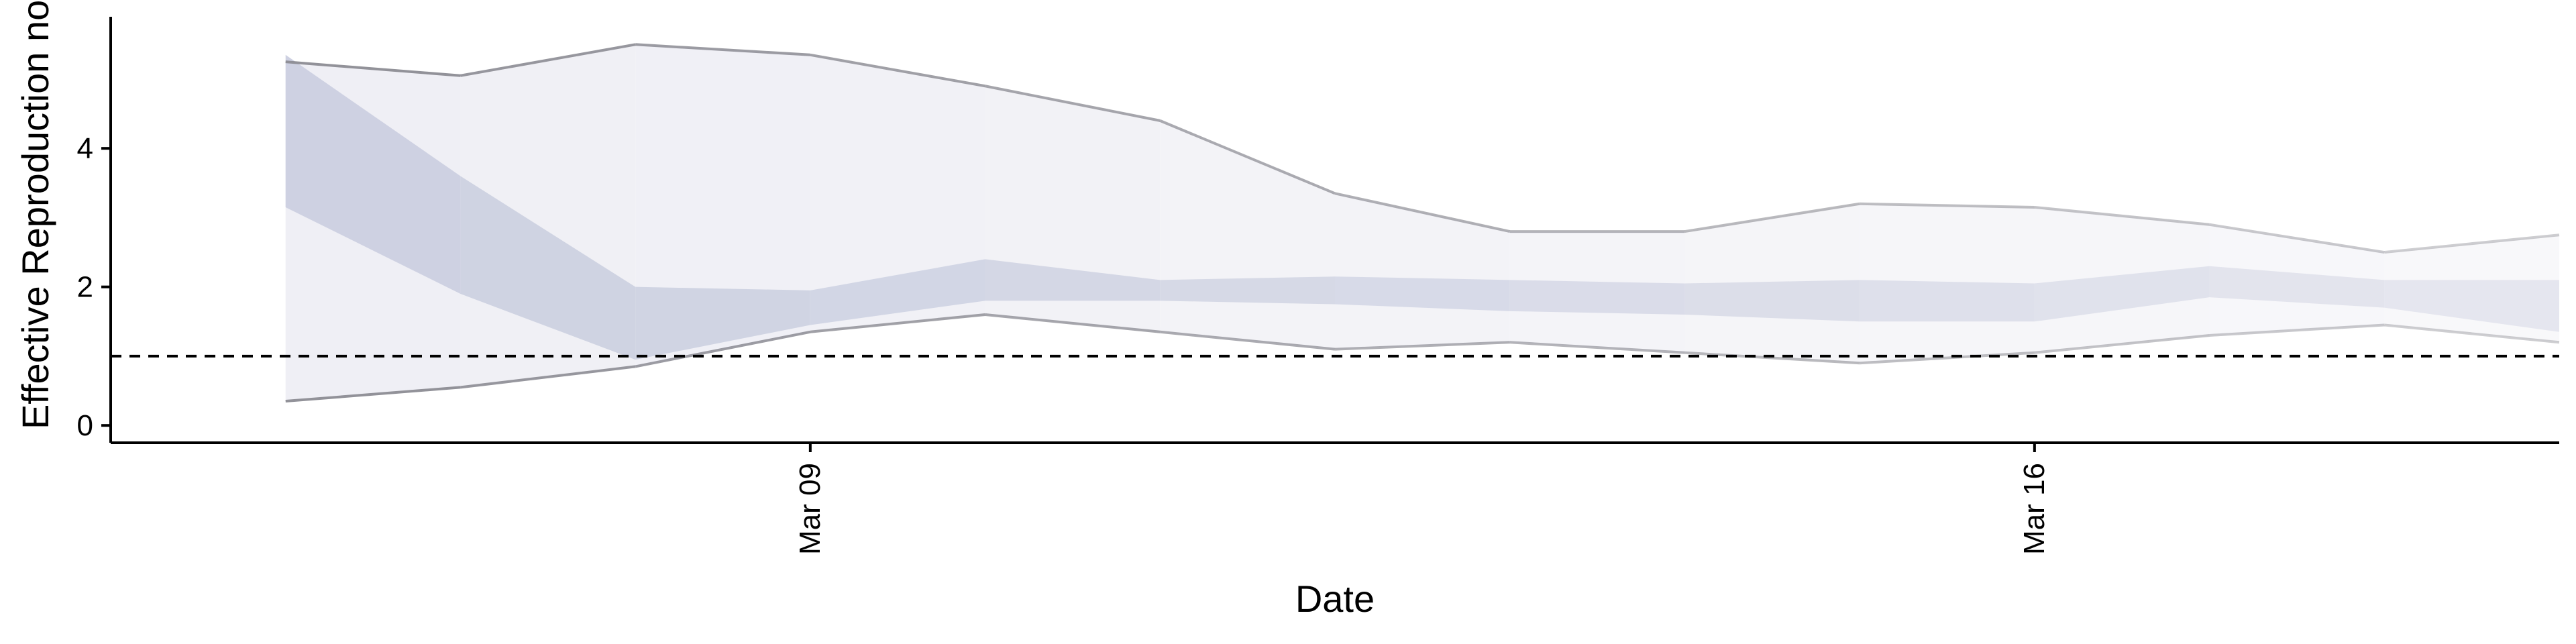 This screenshot has width=2576, height=644. Describe the element at coordinates (810, 509) in the screenshot. I see `x-tick-label-0: Mar 09` at that location.